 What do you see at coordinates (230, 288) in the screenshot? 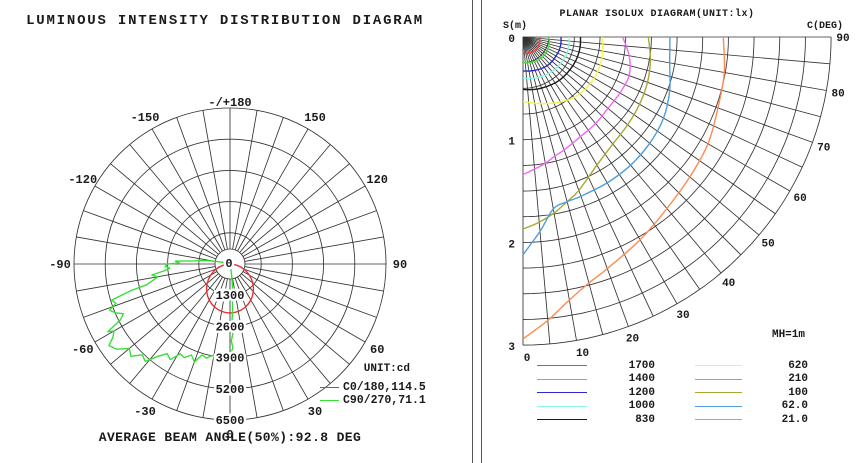
I see `intensity-curve-C0` at bounding box center [230, 288].